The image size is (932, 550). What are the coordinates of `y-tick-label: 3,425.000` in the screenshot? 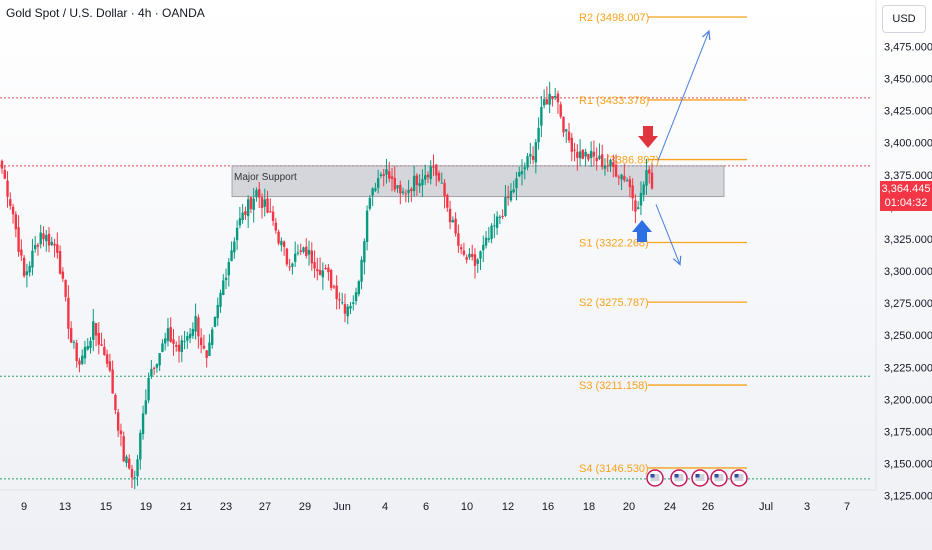 It's located at (908, 112).